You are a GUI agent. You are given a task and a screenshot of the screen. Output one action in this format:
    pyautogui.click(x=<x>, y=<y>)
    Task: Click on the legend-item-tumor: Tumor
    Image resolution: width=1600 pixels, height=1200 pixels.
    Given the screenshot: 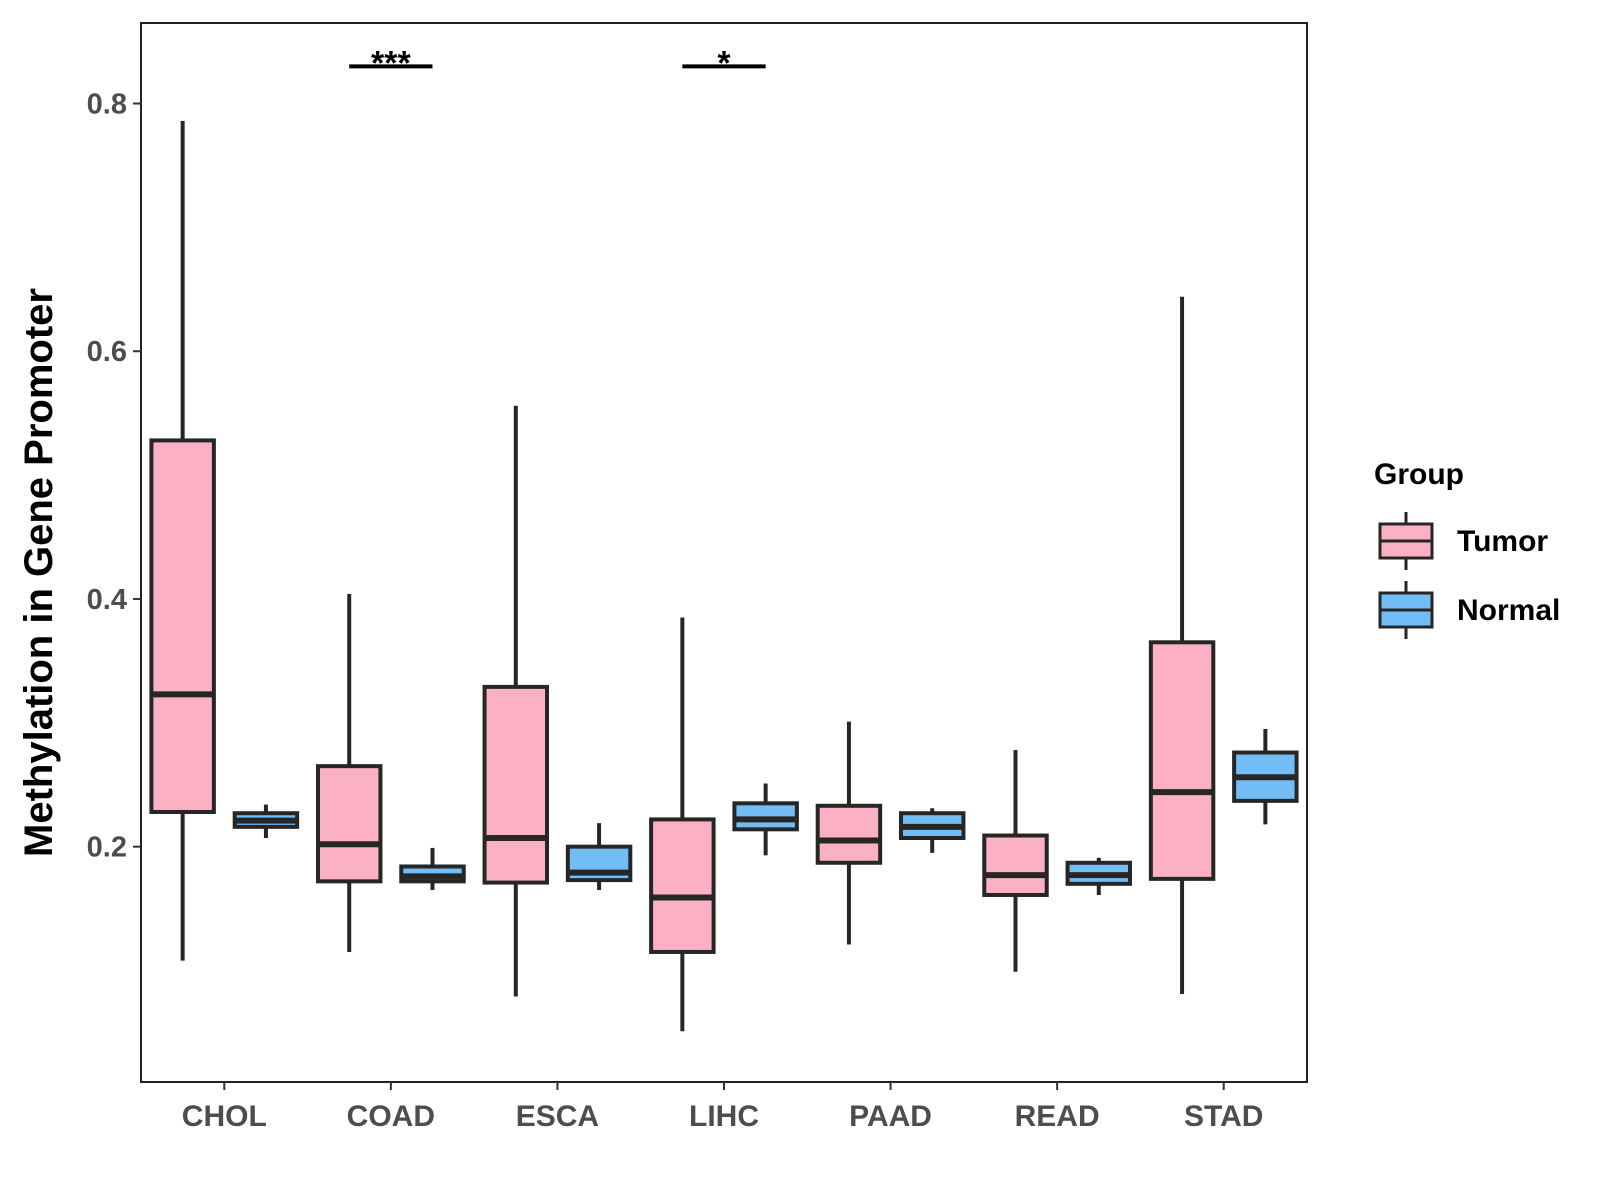 What is the action you would take?
    pyautogui.click(x=1463, y=541)
    